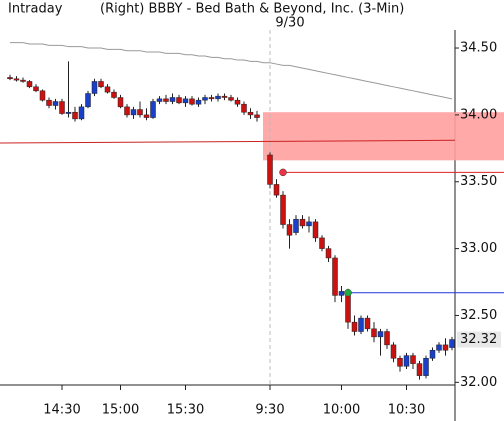 The height and width of the screenshot is (421, 504). What do you see at coordinates (269, 410) in the screenshot?
I see `x-tick-label: 9:30` at bounding box center [269, 410].